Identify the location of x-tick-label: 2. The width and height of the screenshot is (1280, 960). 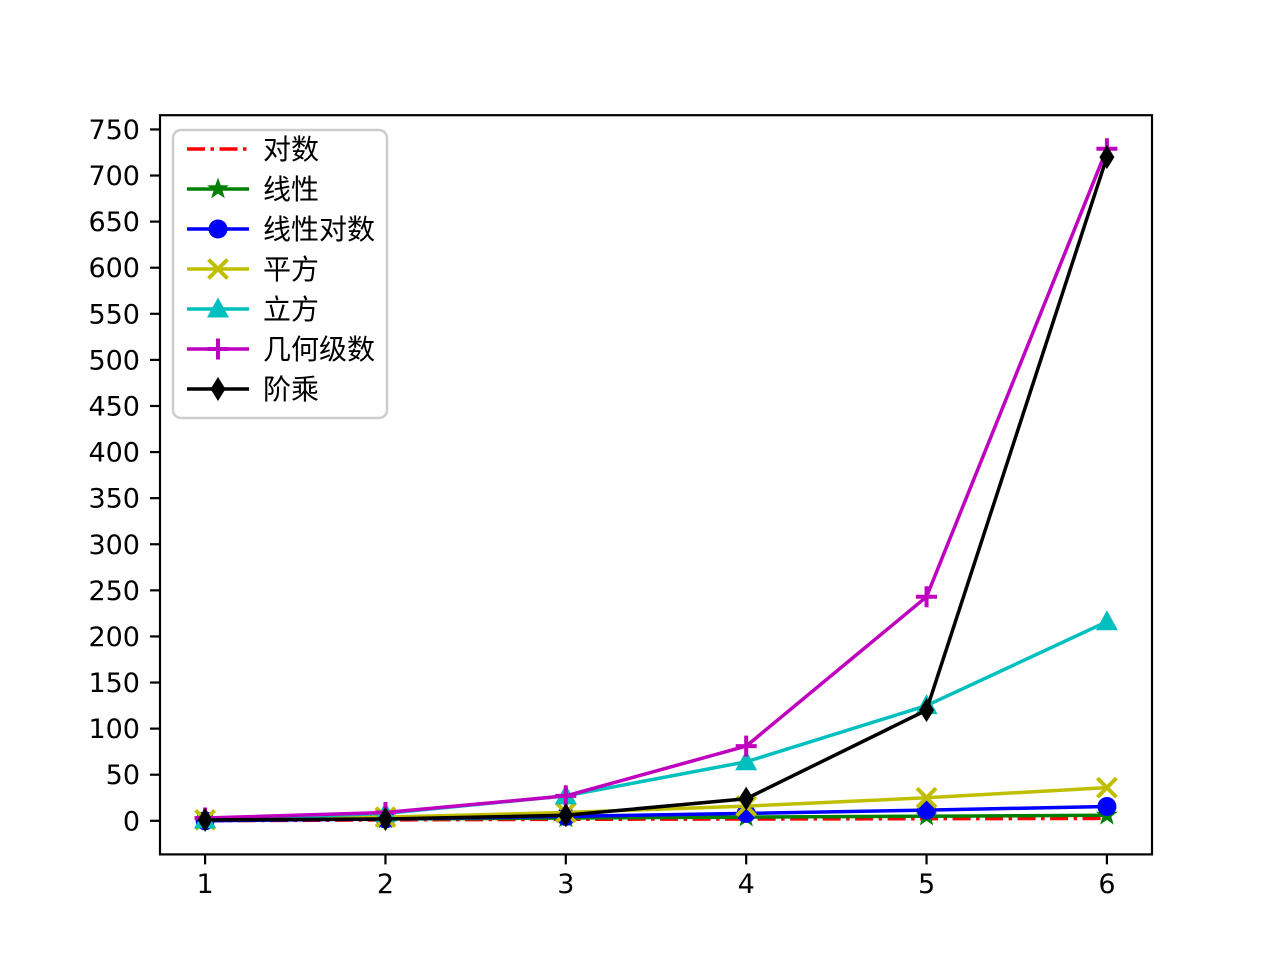
(385, 884).